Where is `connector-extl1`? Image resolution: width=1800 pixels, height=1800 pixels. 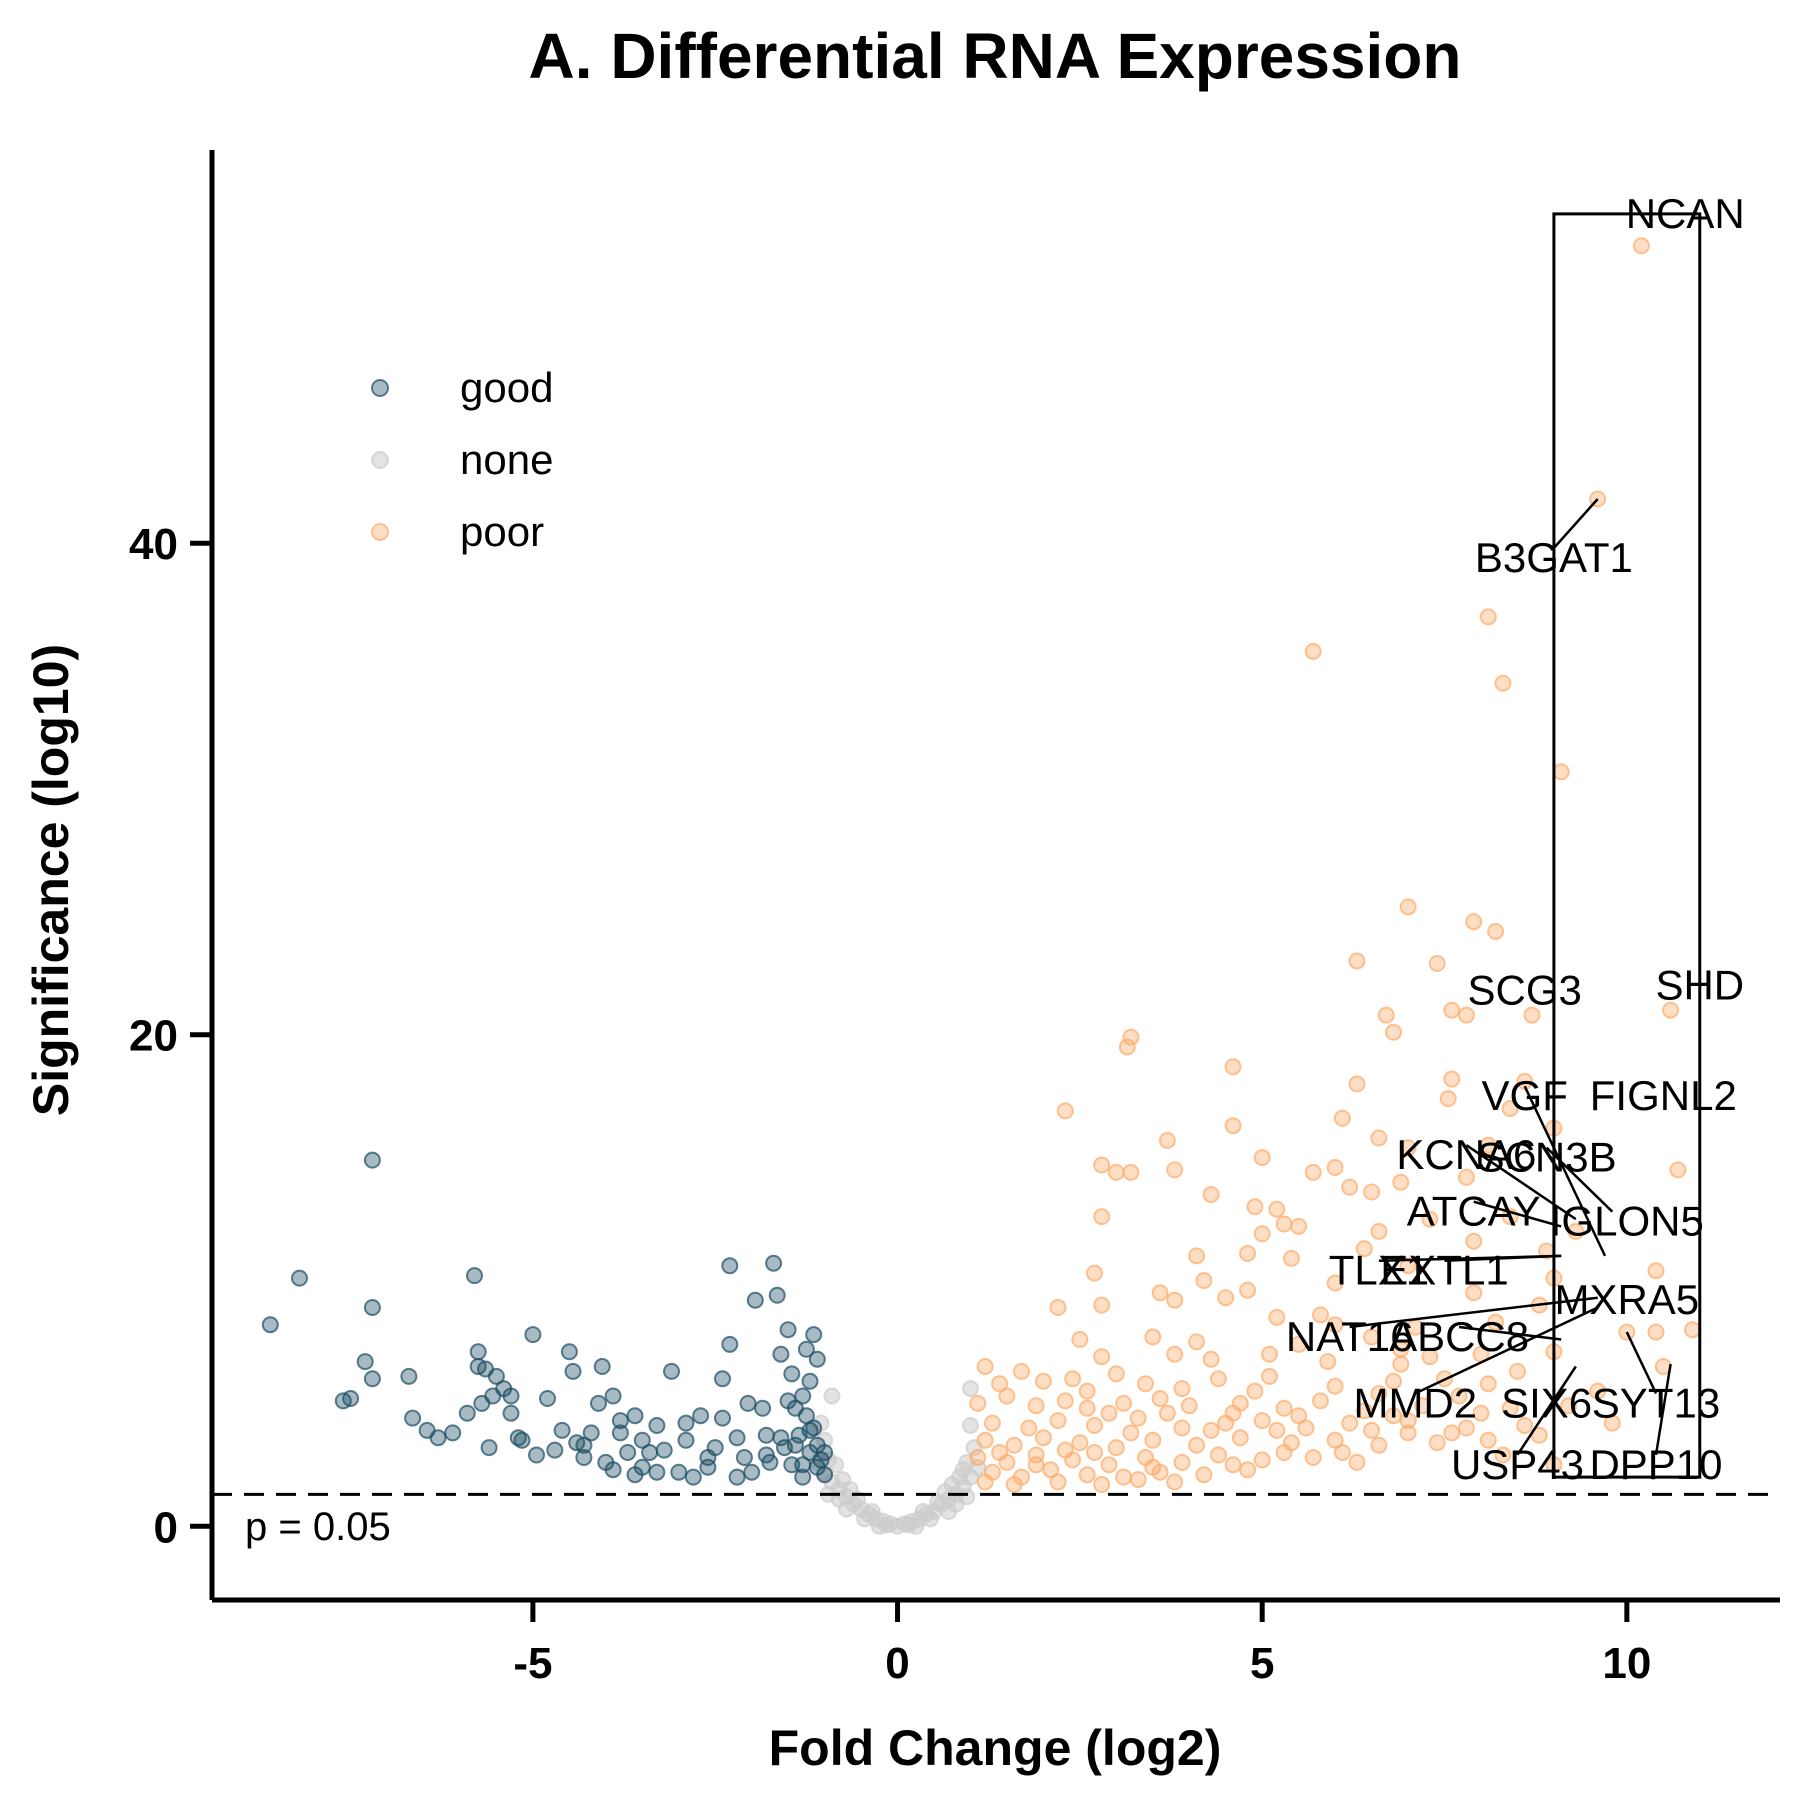
connector-extl1 is located at coordinates (1503, 1258).